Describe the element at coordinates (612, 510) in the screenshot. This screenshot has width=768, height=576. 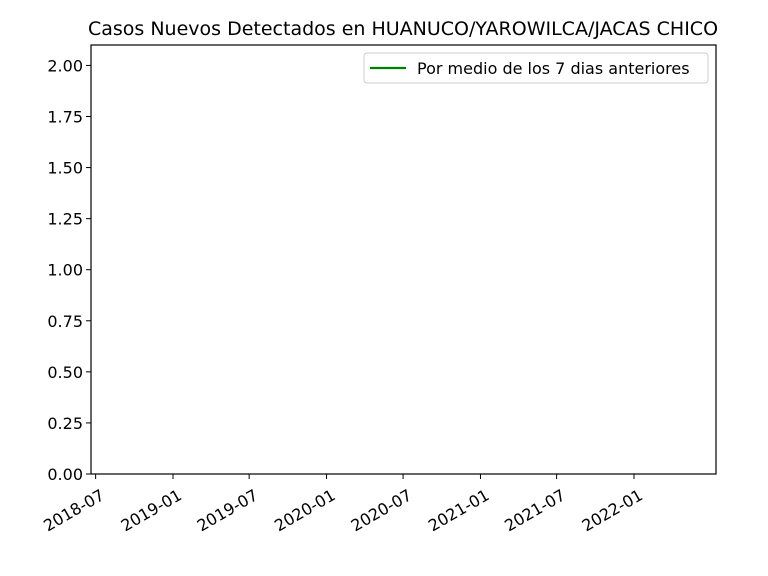
I see `x-tick-label: 2022-01` at that location.